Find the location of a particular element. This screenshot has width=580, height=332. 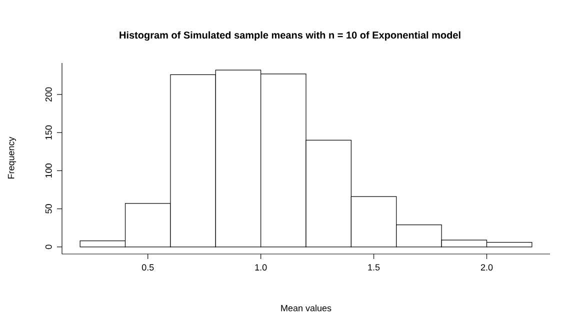

y-tick-label: 200 is located at coordinates (48, 94).